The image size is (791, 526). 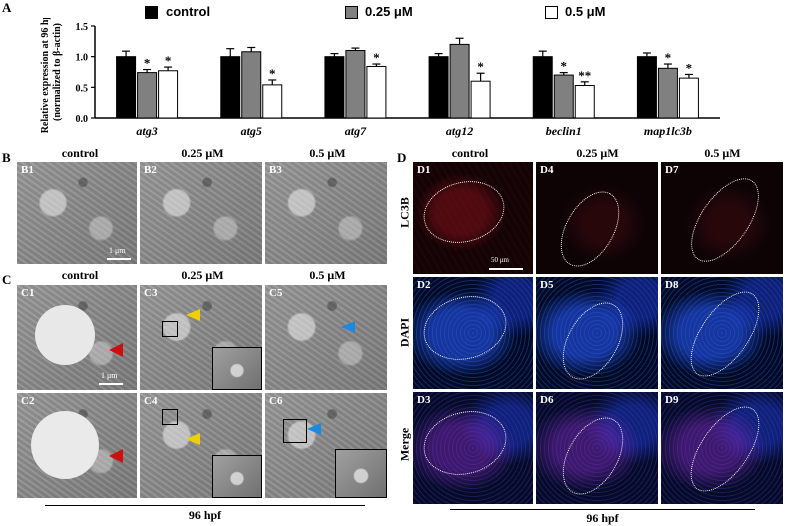 What do you see at coordinates (459, 131) in the screenshot?
I see `x-category-label: atg12` at bounding box center [459, 131].